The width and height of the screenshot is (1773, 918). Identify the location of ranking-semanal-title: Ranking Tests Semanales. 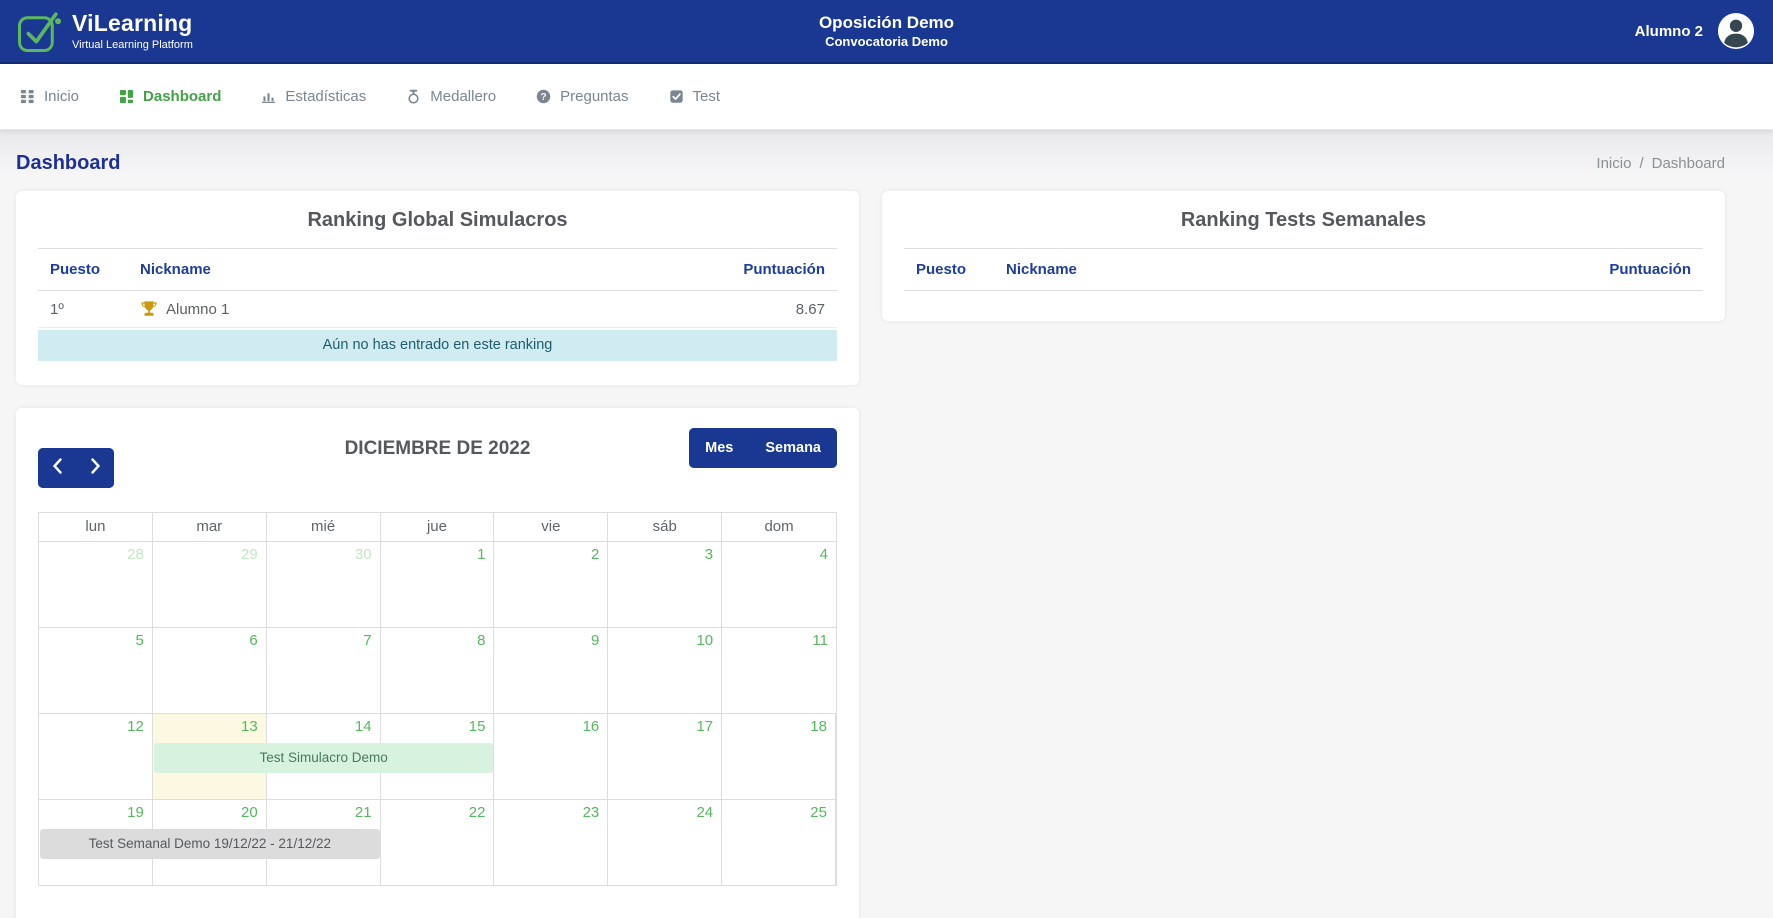
(1303, 220).